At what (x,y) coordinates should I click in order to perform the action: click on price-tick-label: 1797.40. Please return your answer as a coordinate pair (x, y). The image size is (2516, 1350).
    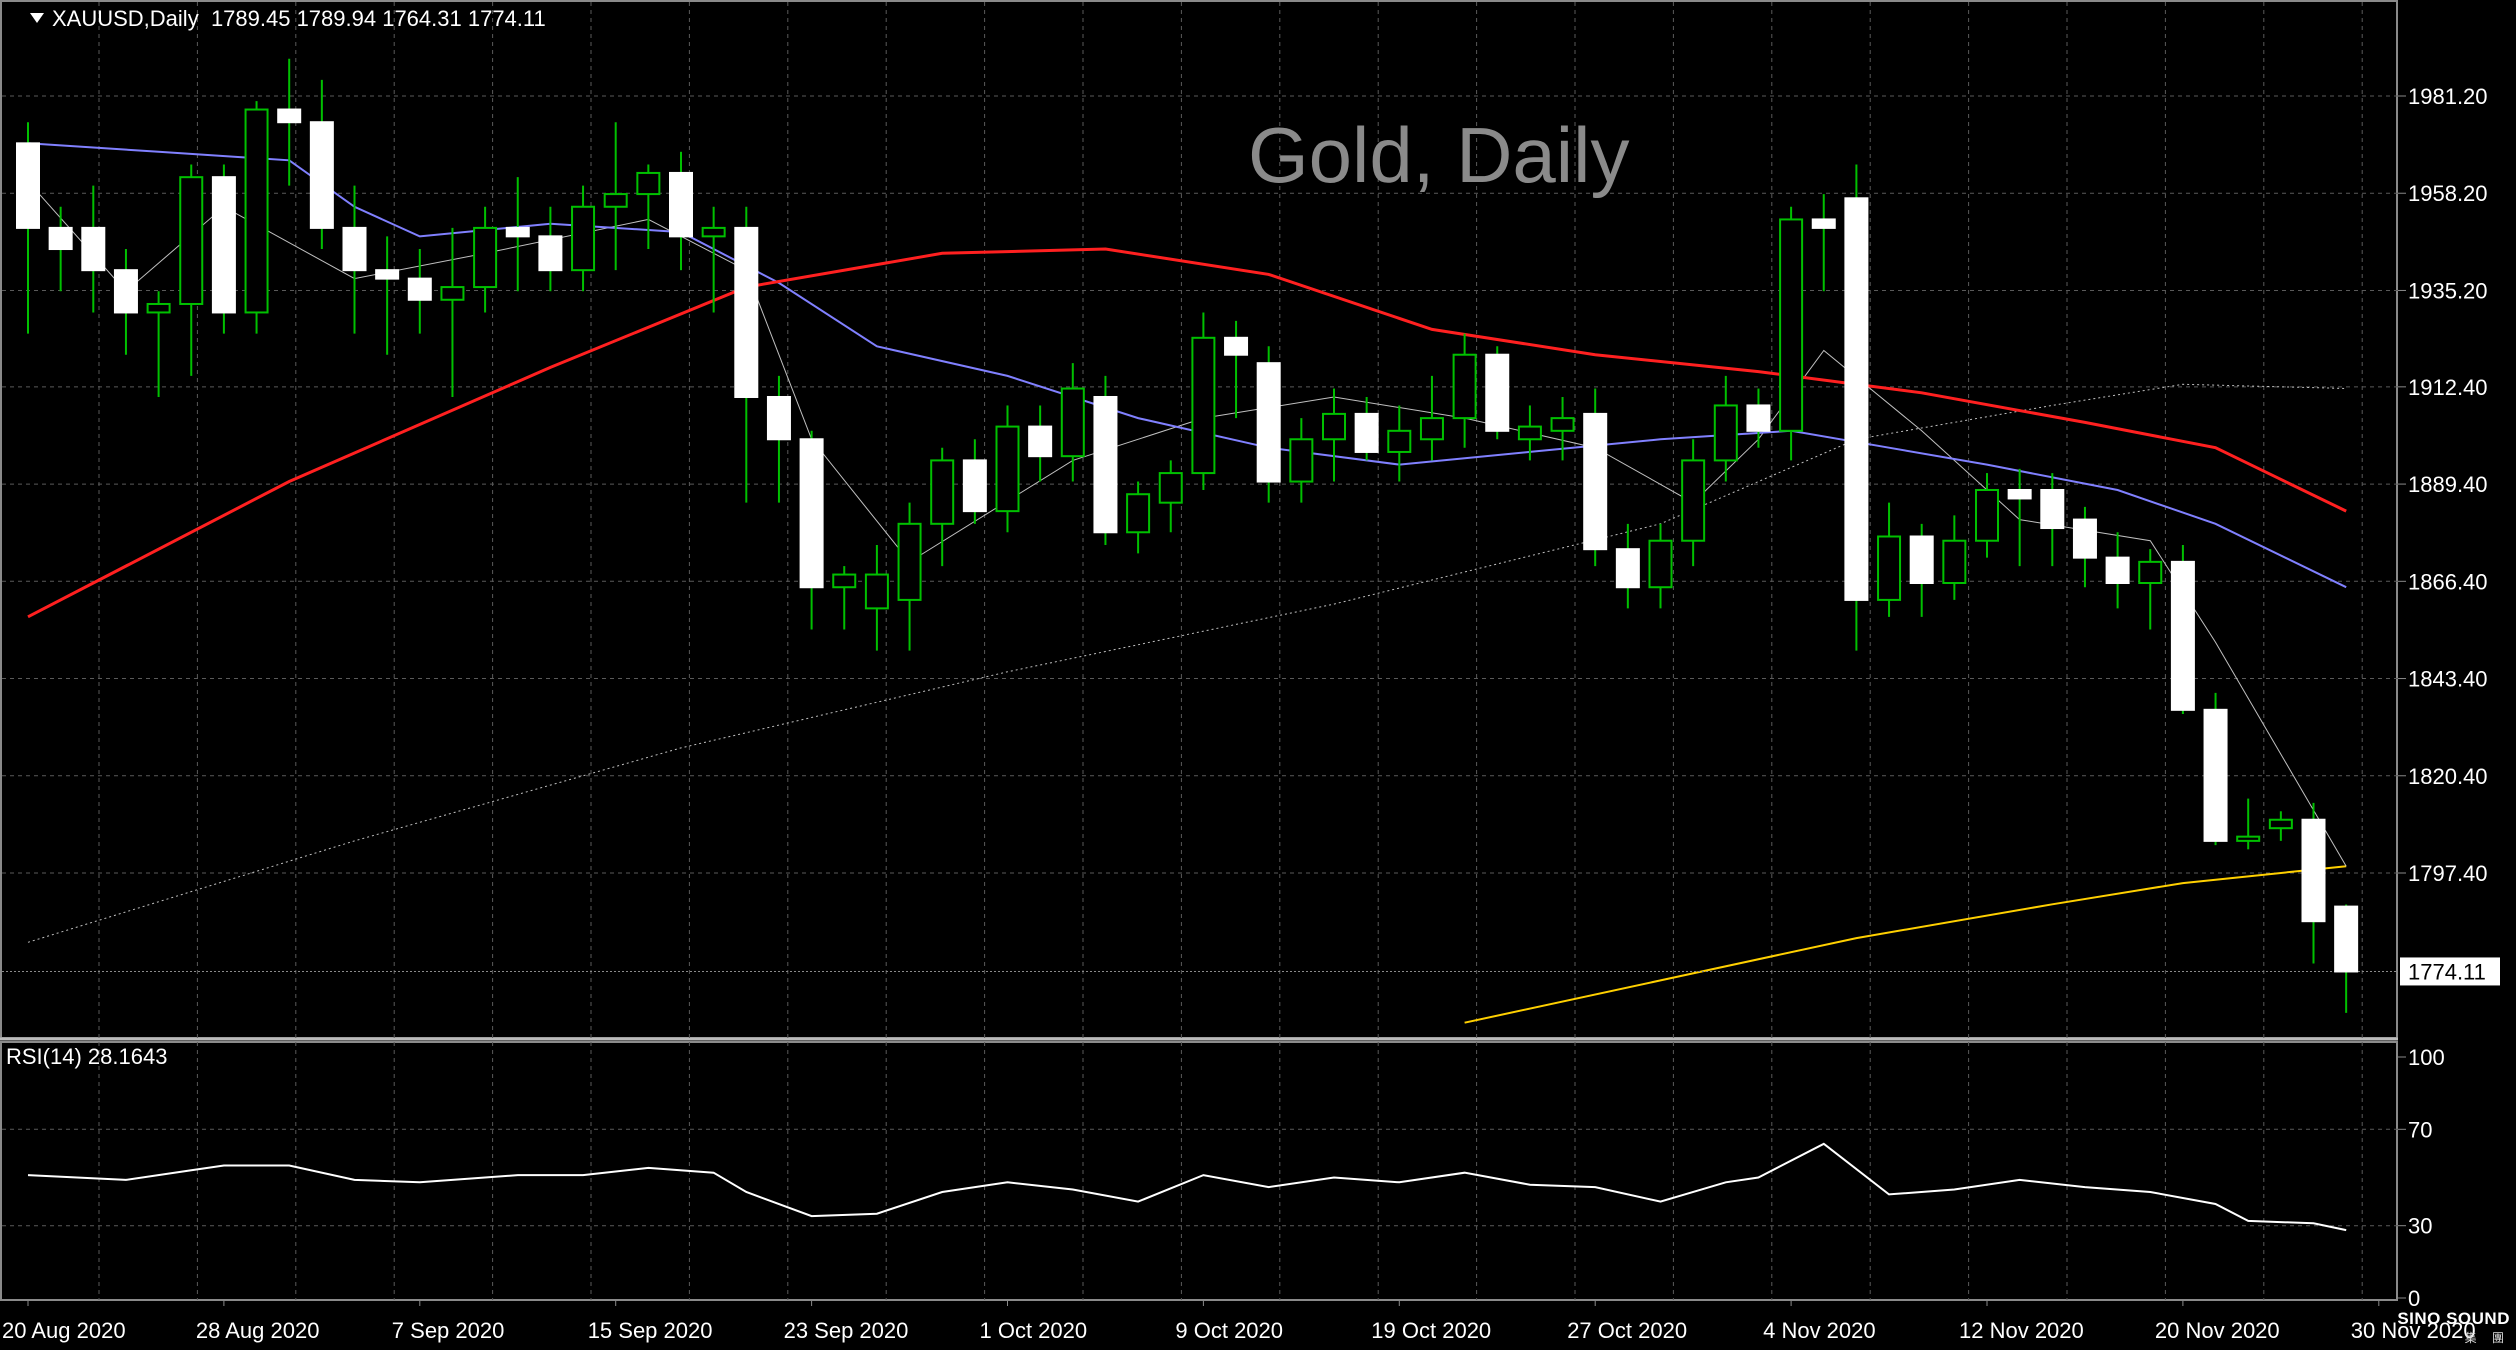
    Looking at the image, I should click on (2448, 873).